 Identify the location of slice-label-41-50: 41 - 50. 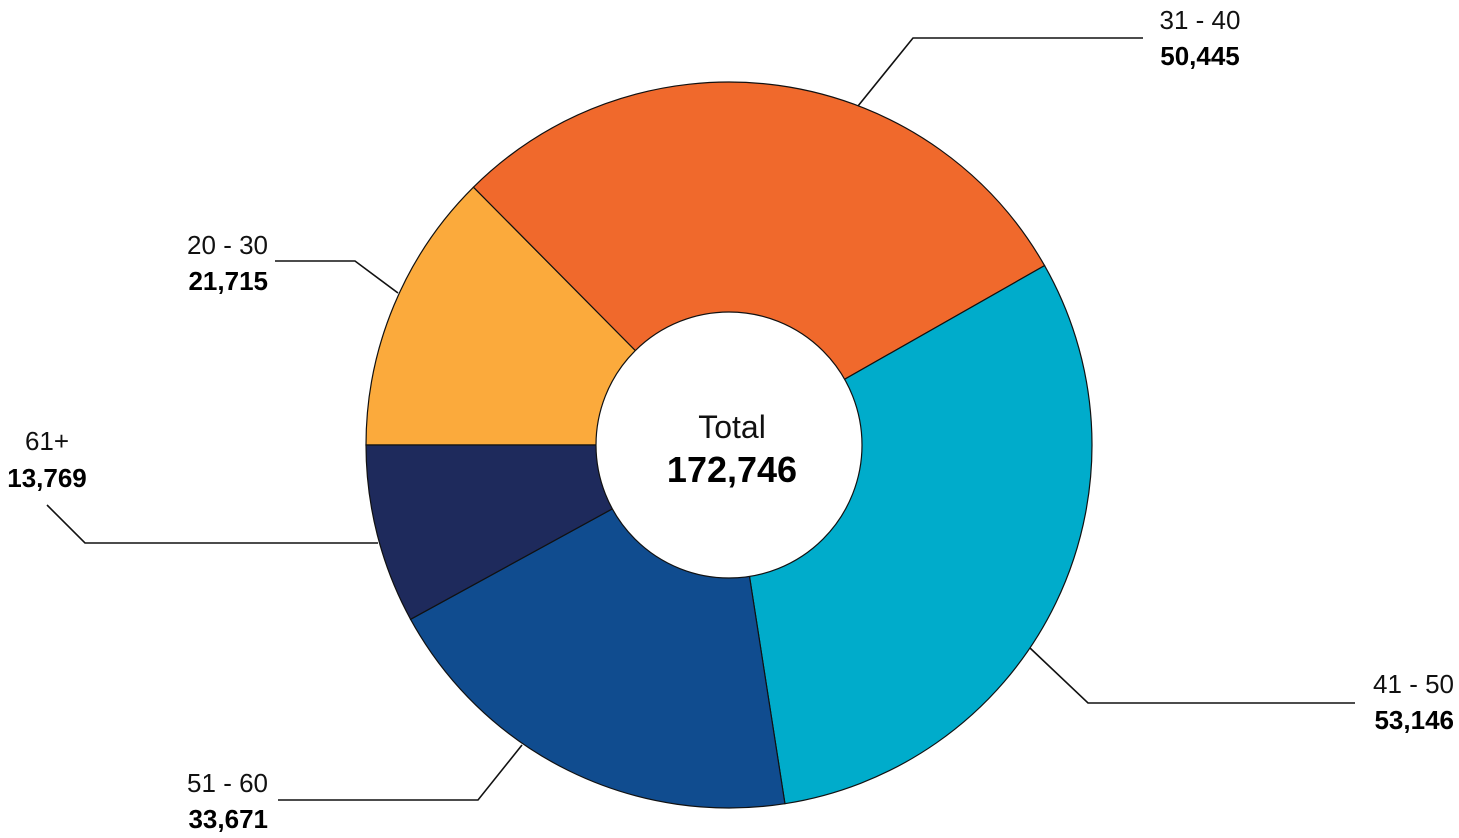
(1413, 684).